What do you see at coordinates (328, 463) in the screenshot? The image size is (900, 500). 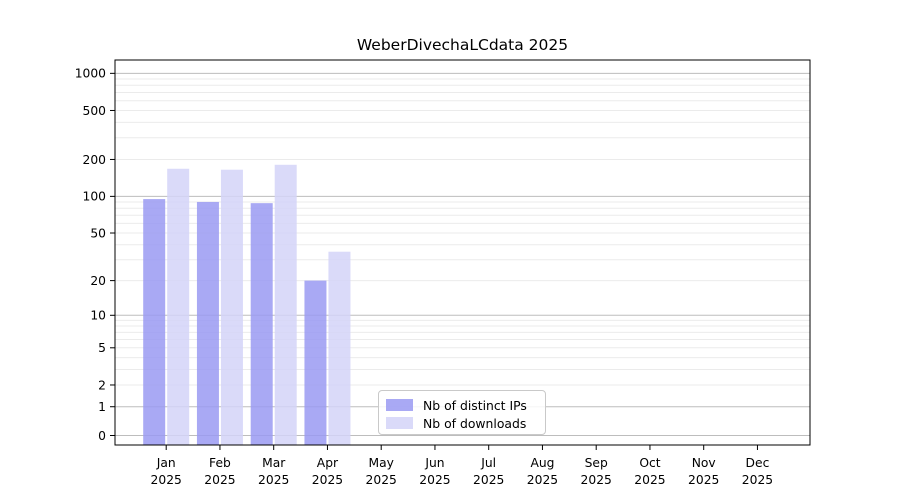 I see `x-tick-label-month-apr: Apr` at bounding box center [328, 463].